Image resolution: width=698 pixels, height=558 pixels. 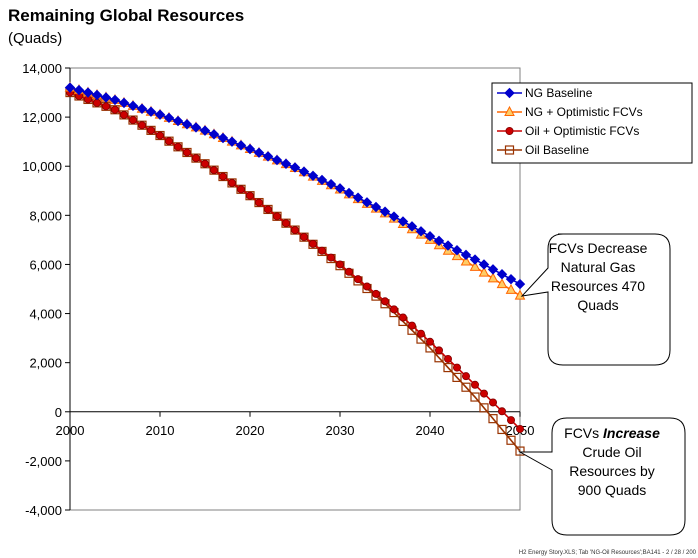 I want to click on callout-oil-bubble, so click(x=602, y=476).